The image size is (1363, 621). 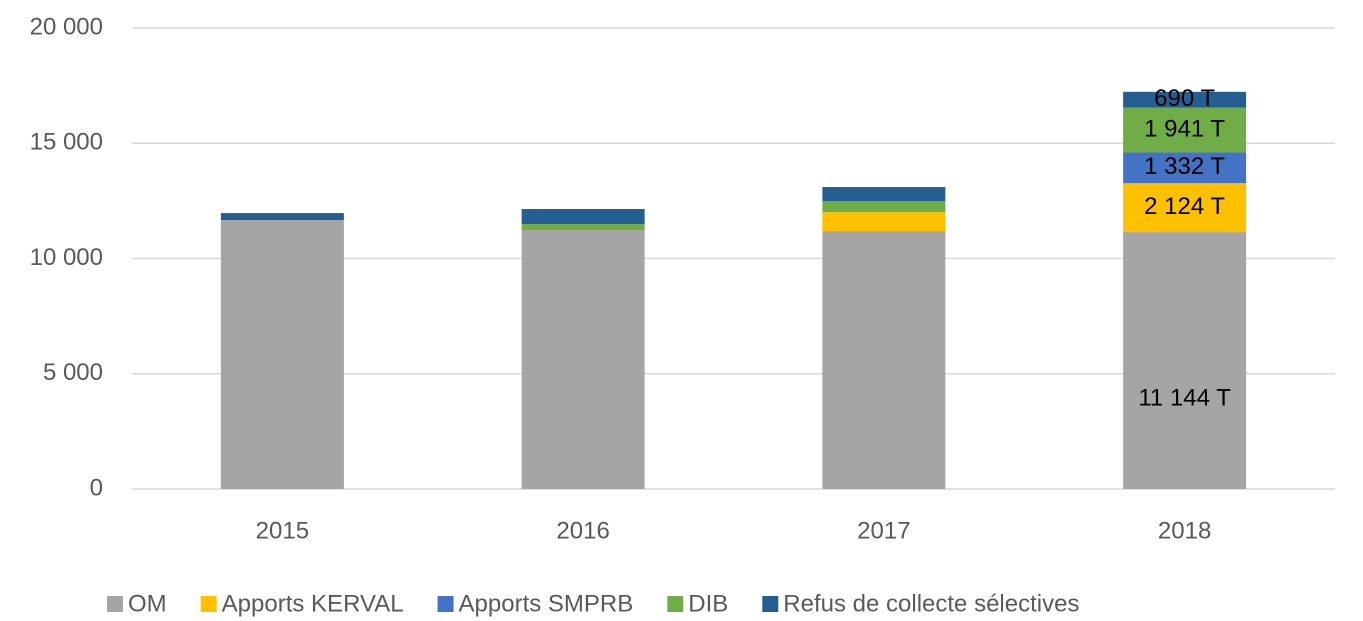 What do you see at coordinates (66, 142) in the screenshot?
I see `y-tick-label: 15 000` at bounding box center [66, 142].